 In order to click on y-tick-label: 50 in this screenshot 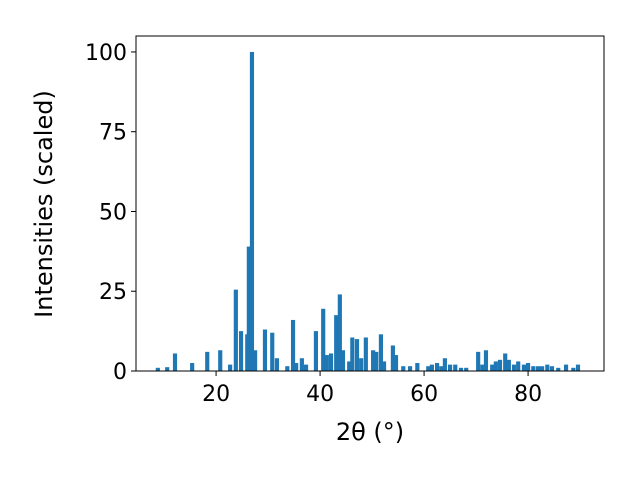, I will do `click(113, 212)`.